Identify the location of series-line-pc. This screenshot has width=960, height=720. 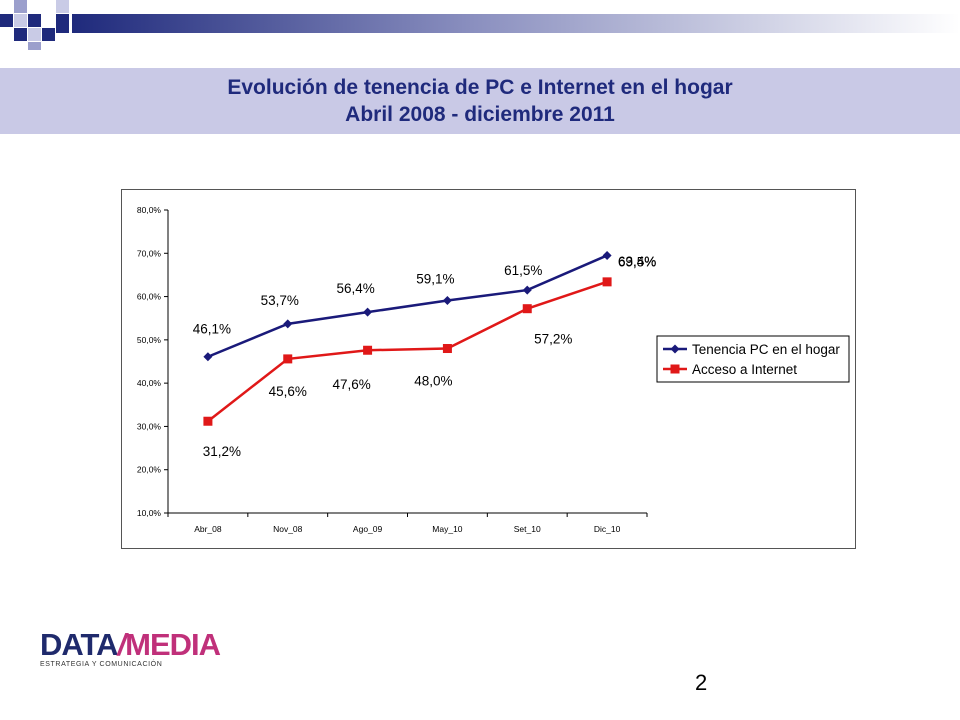
(407, 306).